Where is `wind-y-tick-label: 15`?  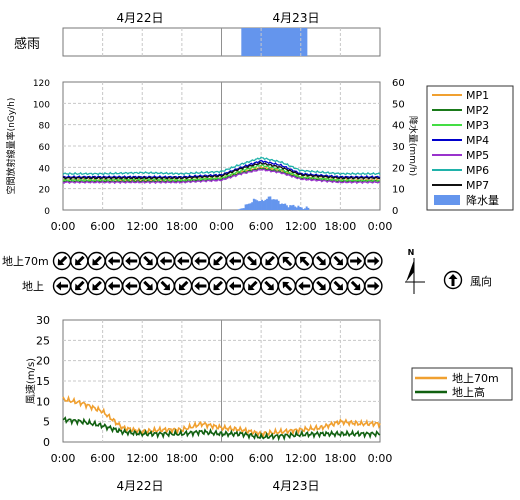
wind-y-tick-label: 15 is located at coordinates (43, 381).